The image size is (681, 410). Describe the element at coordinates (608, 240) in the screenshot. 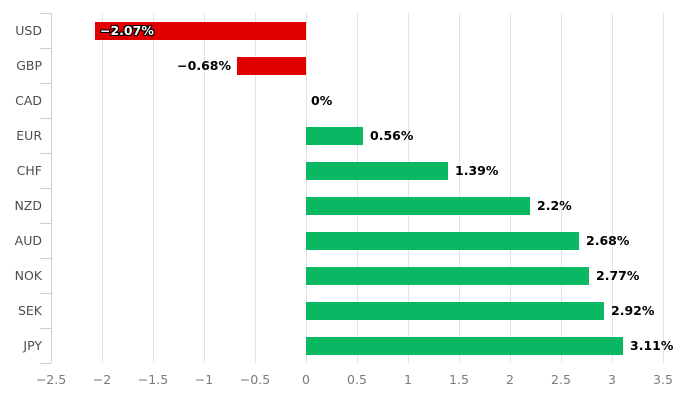

I see `value-label-aud: 2.68%` at that location.